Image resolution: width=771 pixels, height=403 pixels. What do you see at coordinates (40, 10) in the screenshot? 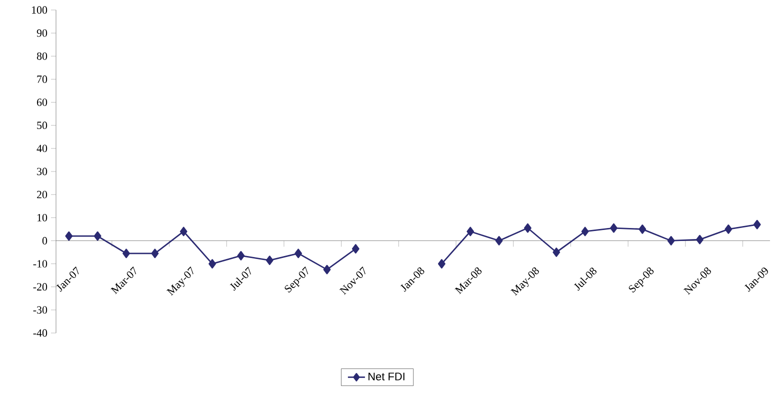
I see `y-tick-label: 100` at bounding box center [40, 10].